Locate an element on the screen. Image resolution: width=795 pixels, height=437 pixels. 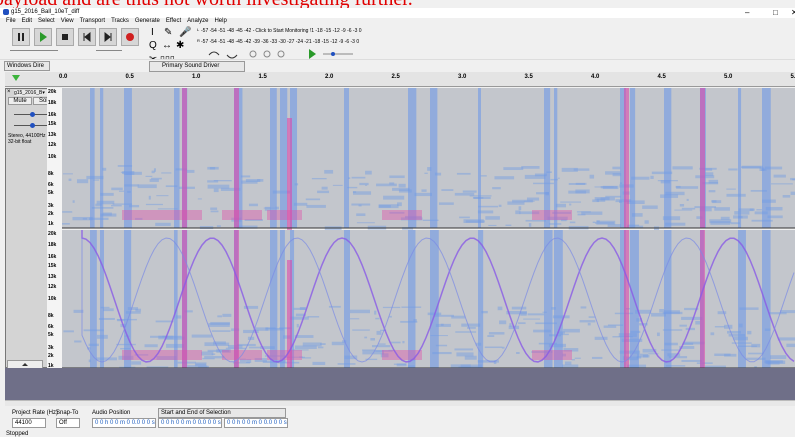
record-volume-slider is located at coordinates (34, 50).